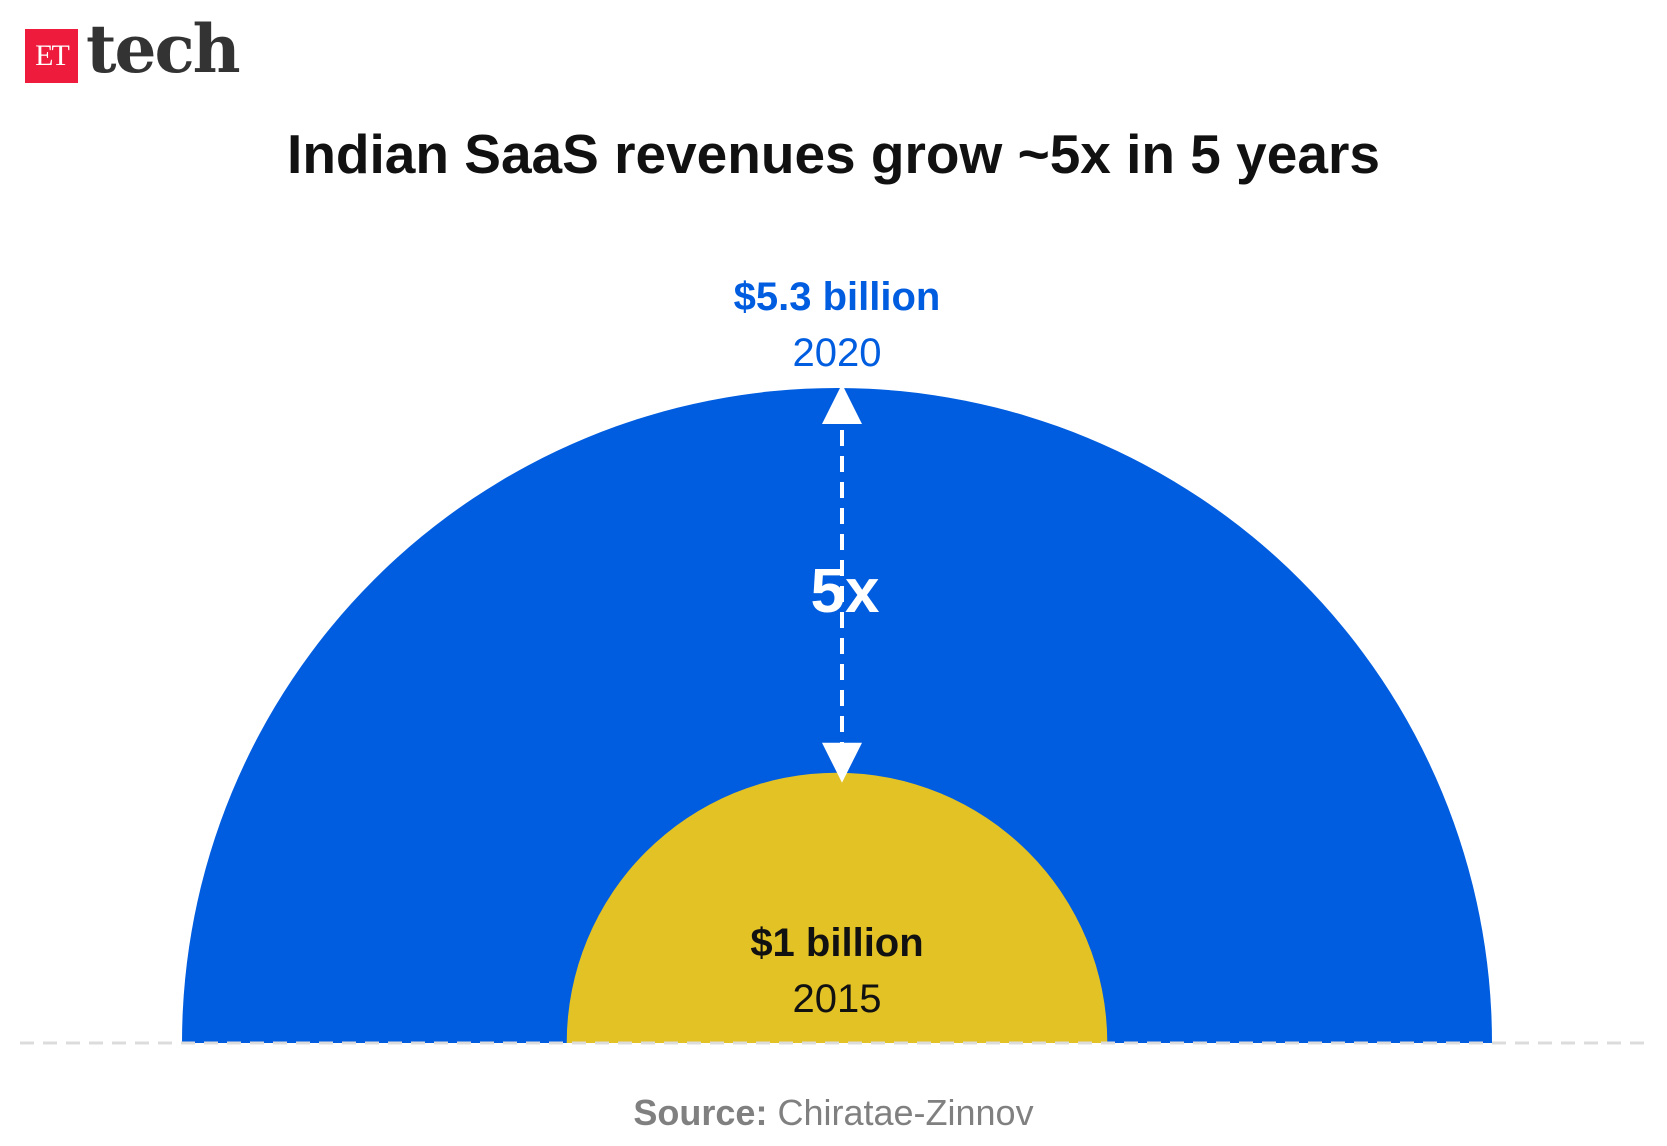  I want to click on label-2015-year: 2015, so click(837, 999).